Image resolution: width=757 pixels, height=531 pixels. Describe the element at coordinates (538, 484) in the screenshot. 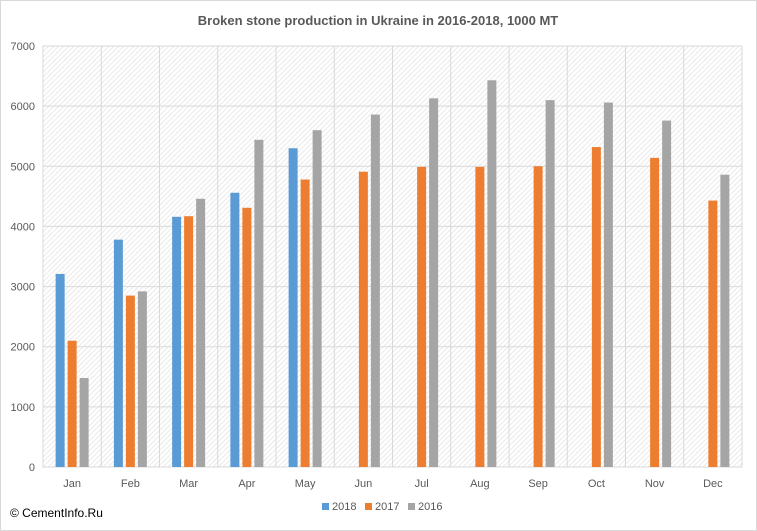

I see `x-tick-label: Sep` at that location.